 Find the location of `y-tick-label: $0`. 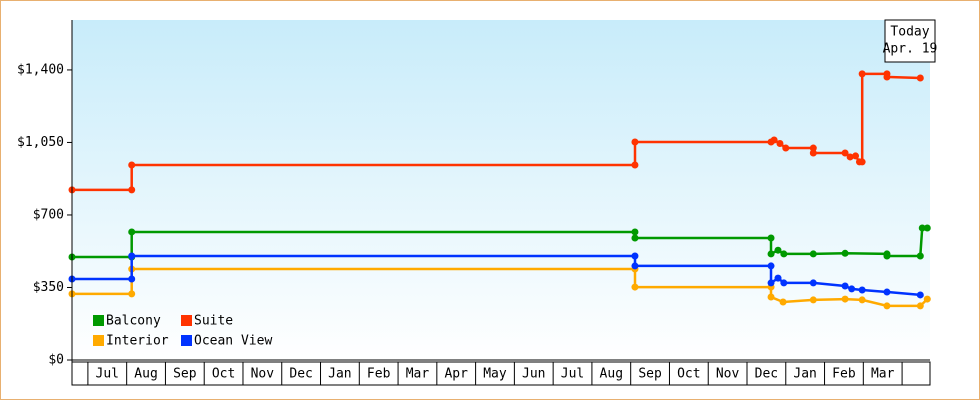

y-tick-label: $0 is located at coordinates (56, 360).